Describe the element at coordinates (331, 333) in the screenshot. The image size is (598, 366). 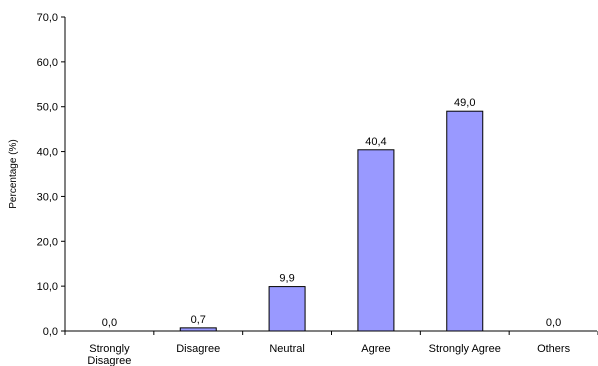
I see `x-axis-ticks` at that location.